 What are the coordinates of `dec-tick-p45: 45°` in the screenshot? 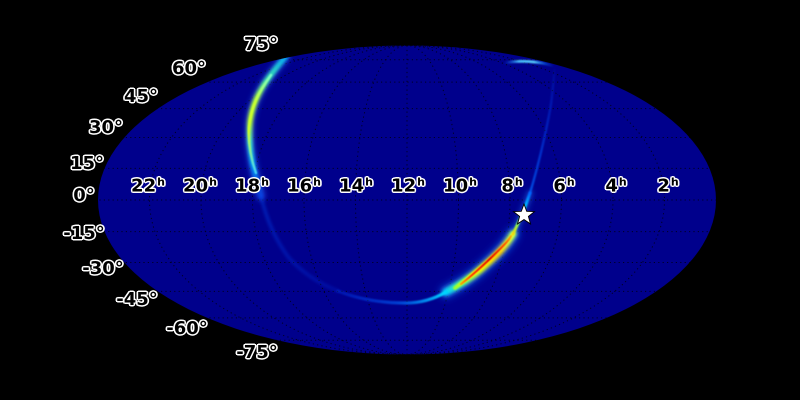 It's located at (141, 96).